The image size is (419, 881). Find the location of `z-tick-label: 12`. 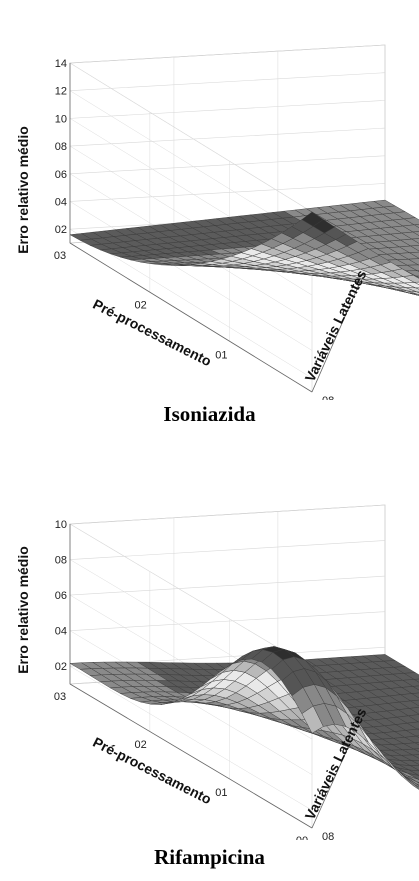

z-tick-label: 12 is located at coordinates (61, 92).